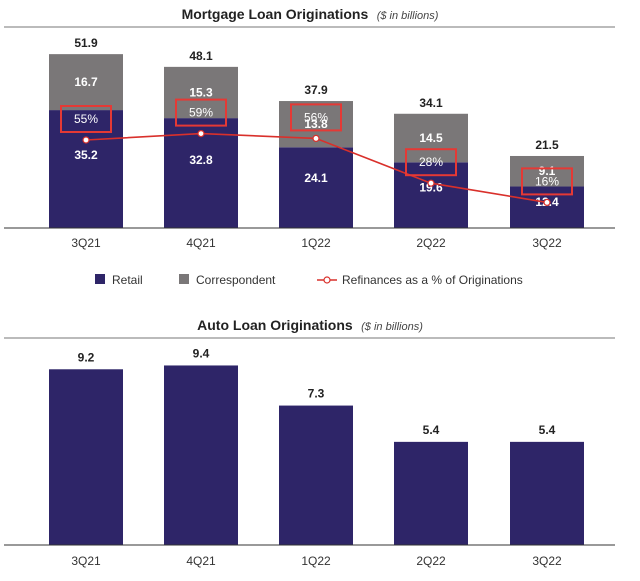 The height and width of the screenshot is (581, 640). I want to click on mortgage-chart-title: Mortgage Loan Originations, so click(275, 14).